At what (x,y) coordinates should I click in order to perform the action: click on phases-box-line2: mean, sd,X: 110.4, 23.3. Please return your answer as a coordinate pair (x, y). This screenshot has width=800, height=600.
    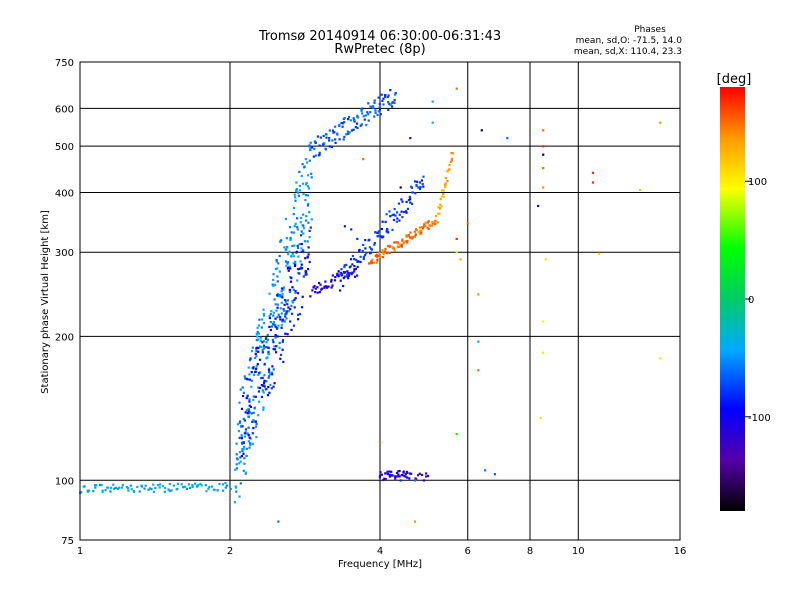
    Looking at the image, I should click on (628, 52).